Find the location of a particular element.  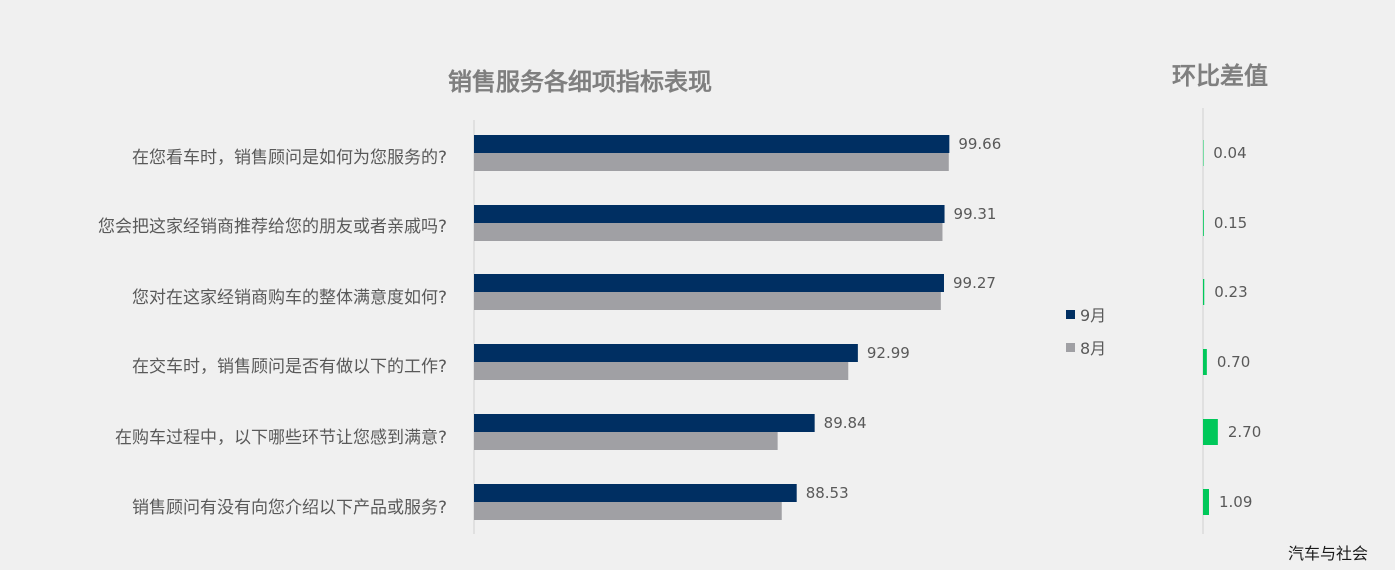

diff-label: 0.23 is located at coordinates (1230, 292).